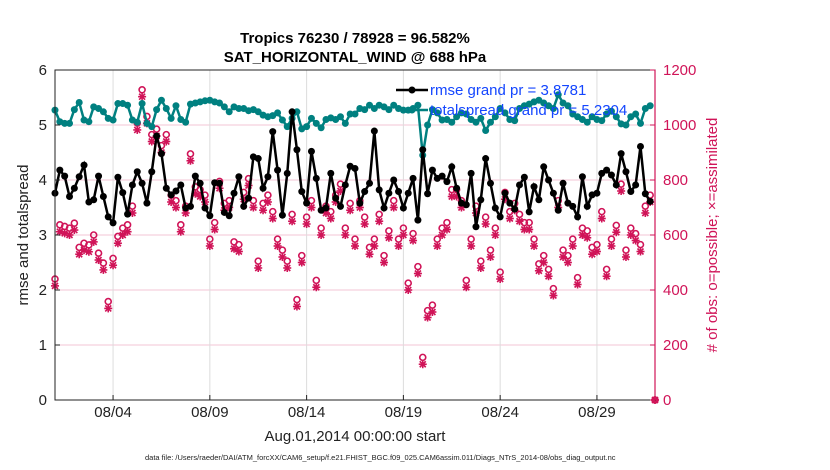 The image size is (830, 470). I want to click on y-right-tick-label: 600, so click(675, 235).